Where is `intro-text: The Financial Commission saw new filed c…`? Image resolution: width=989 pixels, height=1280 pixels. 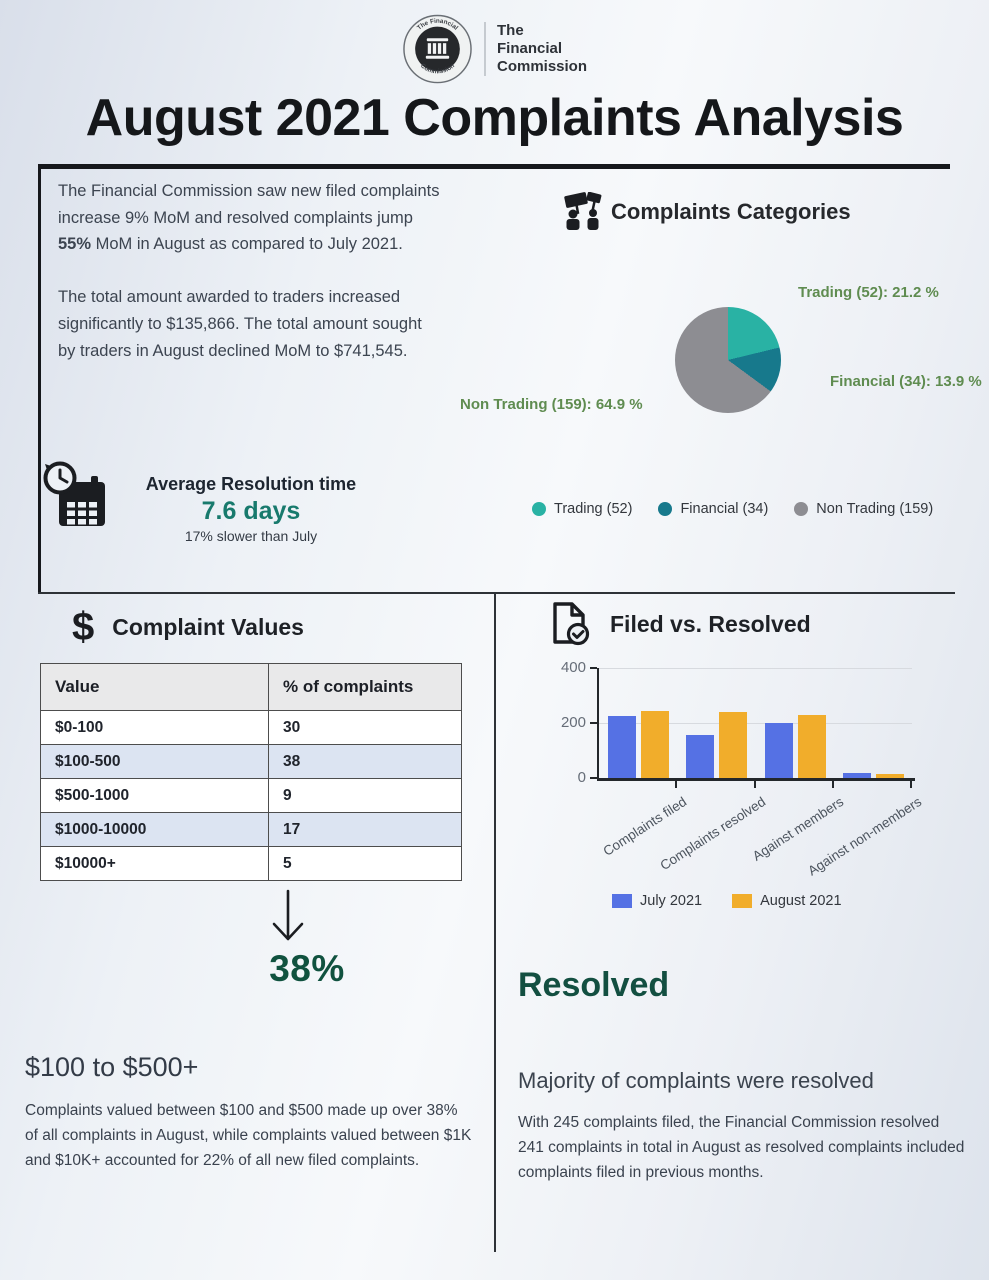 intro-text: The Financial Commission saw new filed c… is located at coordinates (249, 271).